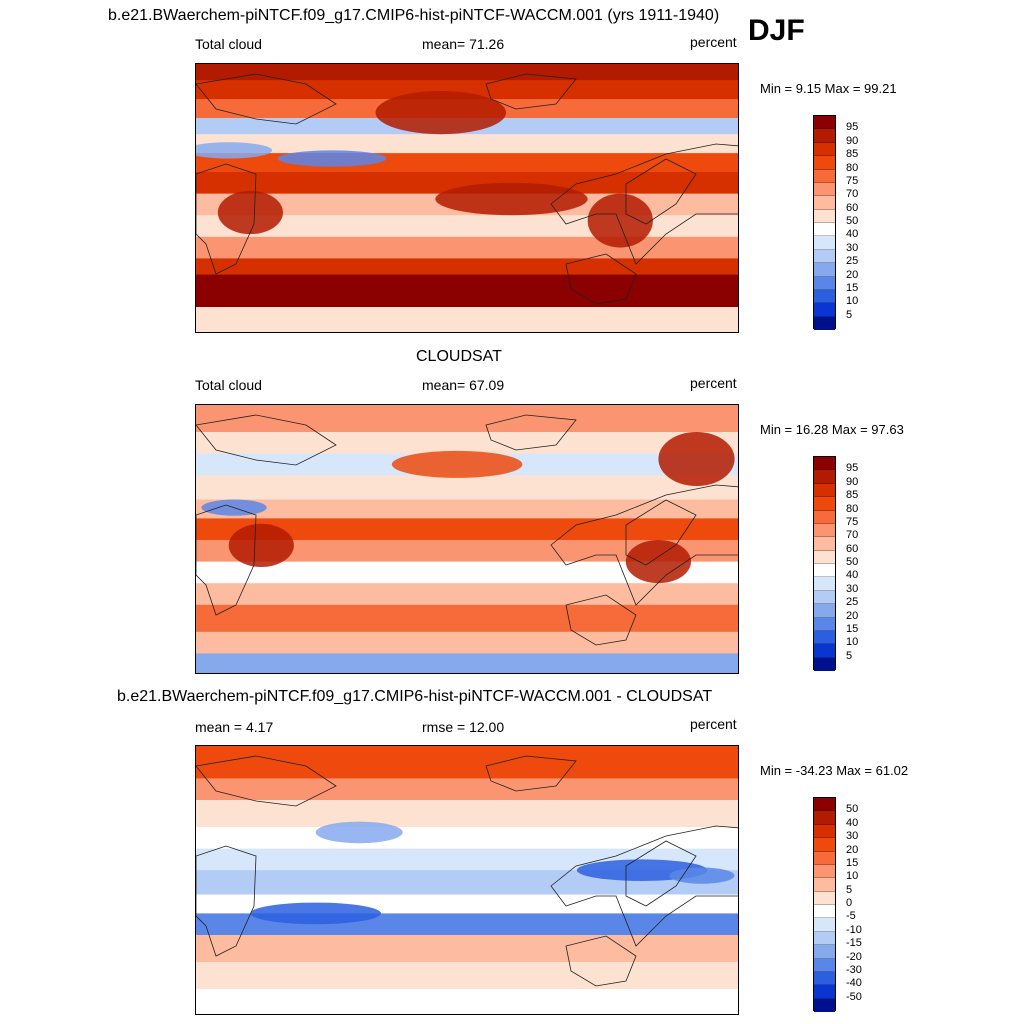  I want to click on colorbar-tick-label: 75, so click(852, 180).